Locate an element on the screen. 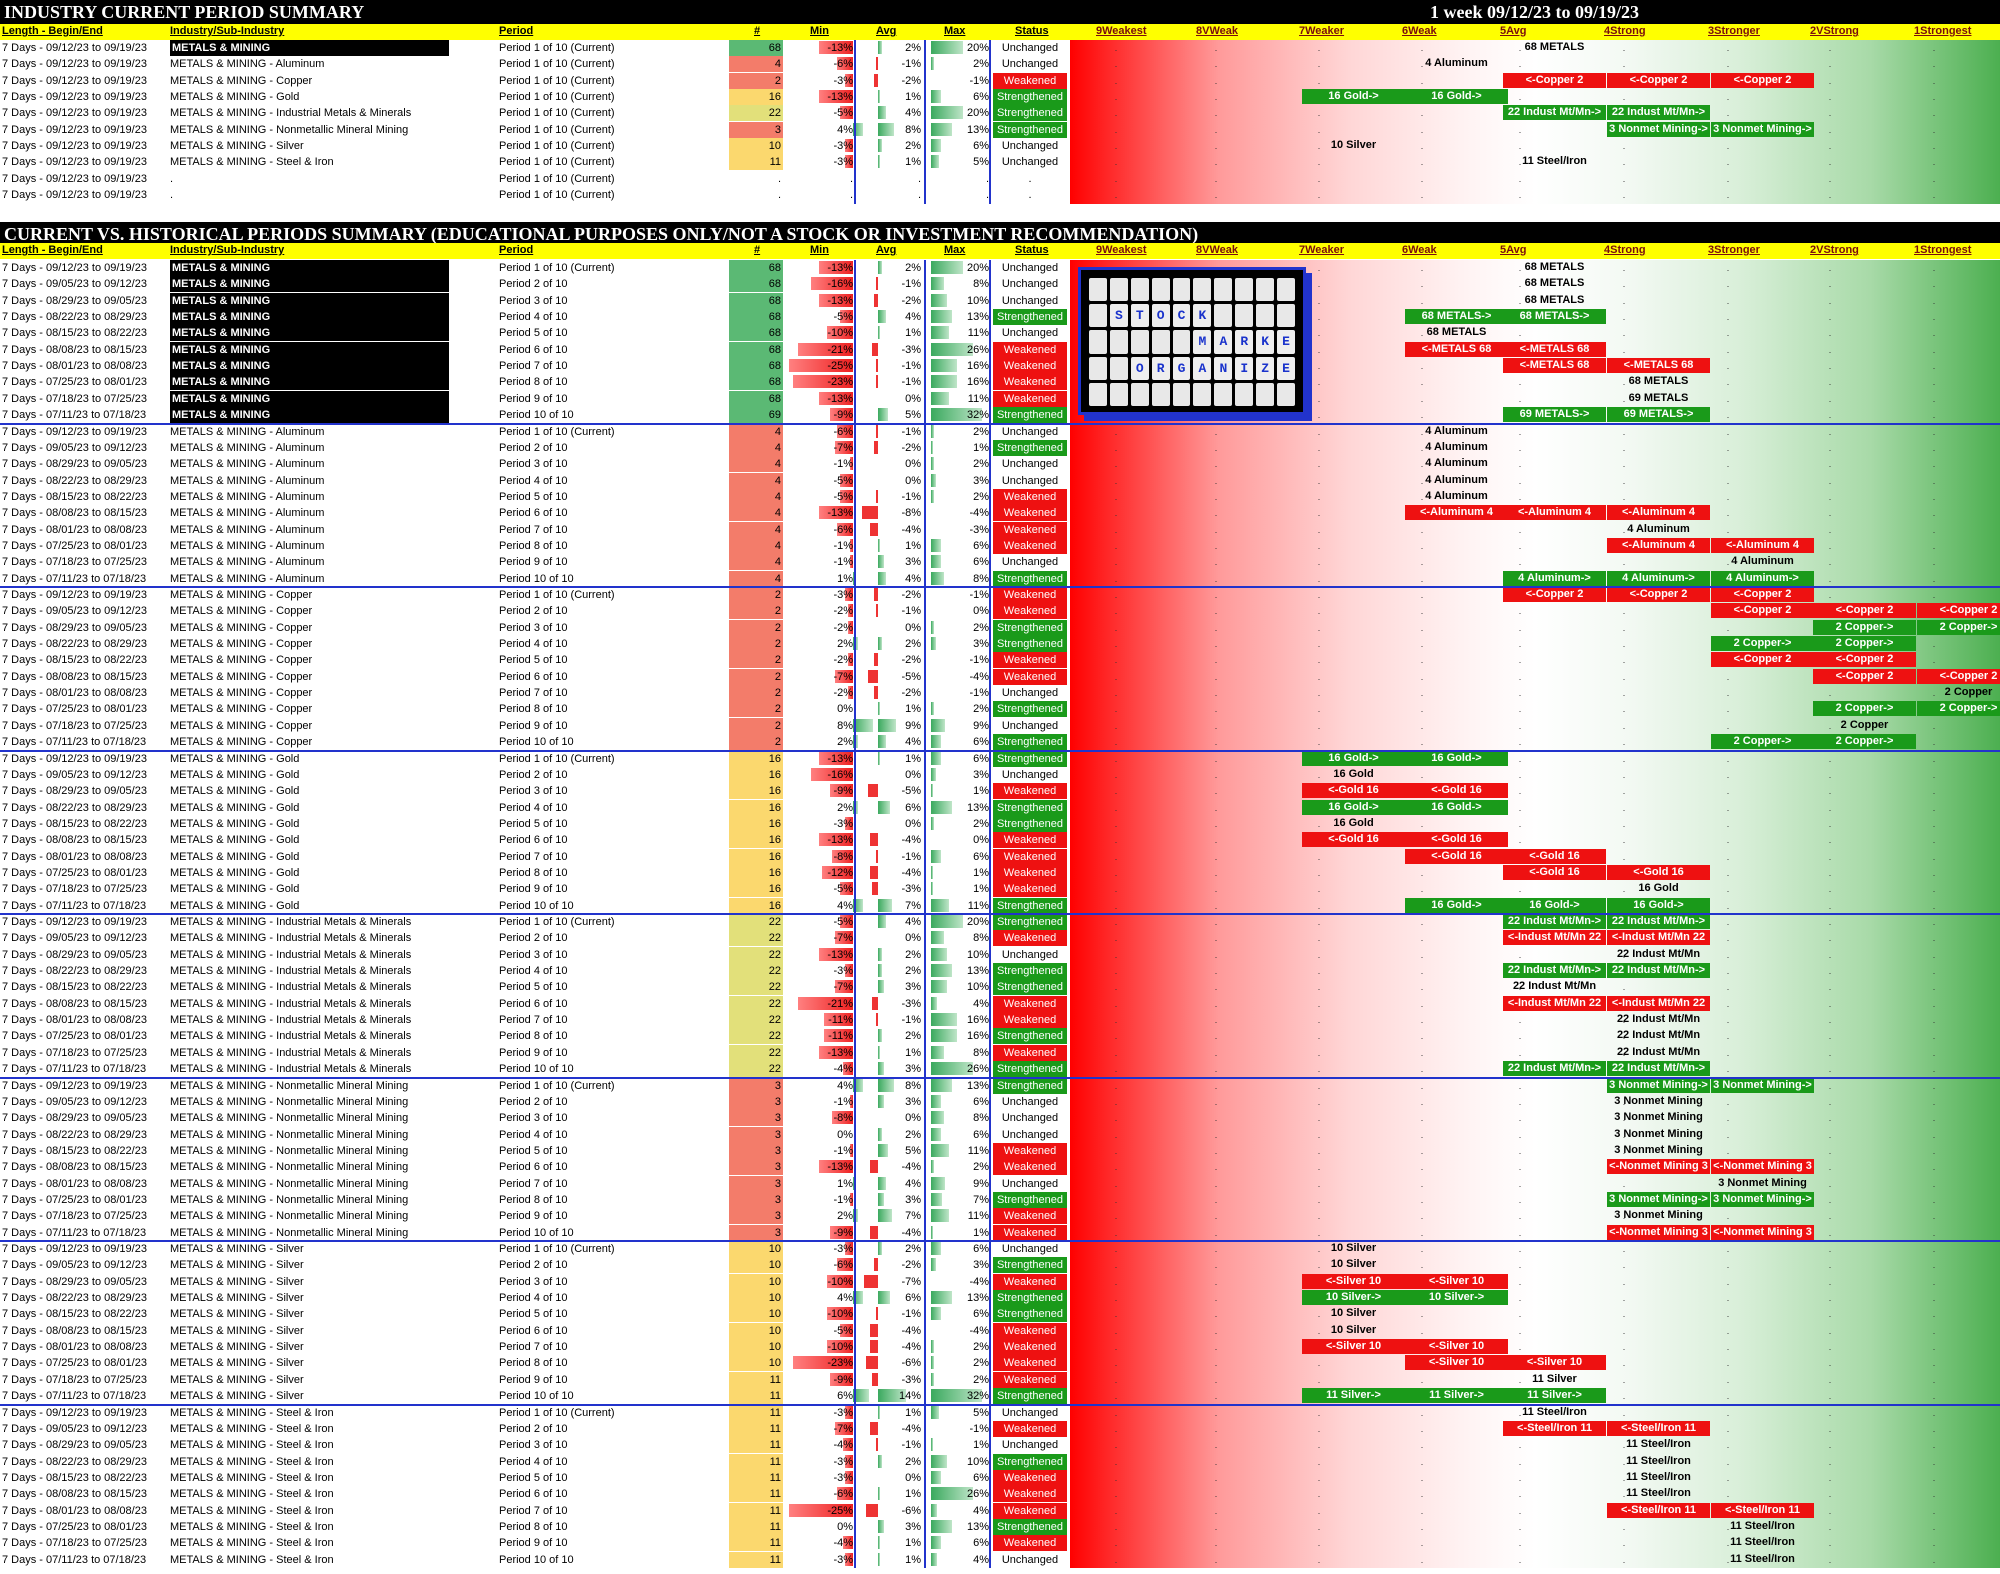 Image resolution: width=2000 pixels, height=1574 pixels. count-cell: 4 is located at coordinates (756, 447).